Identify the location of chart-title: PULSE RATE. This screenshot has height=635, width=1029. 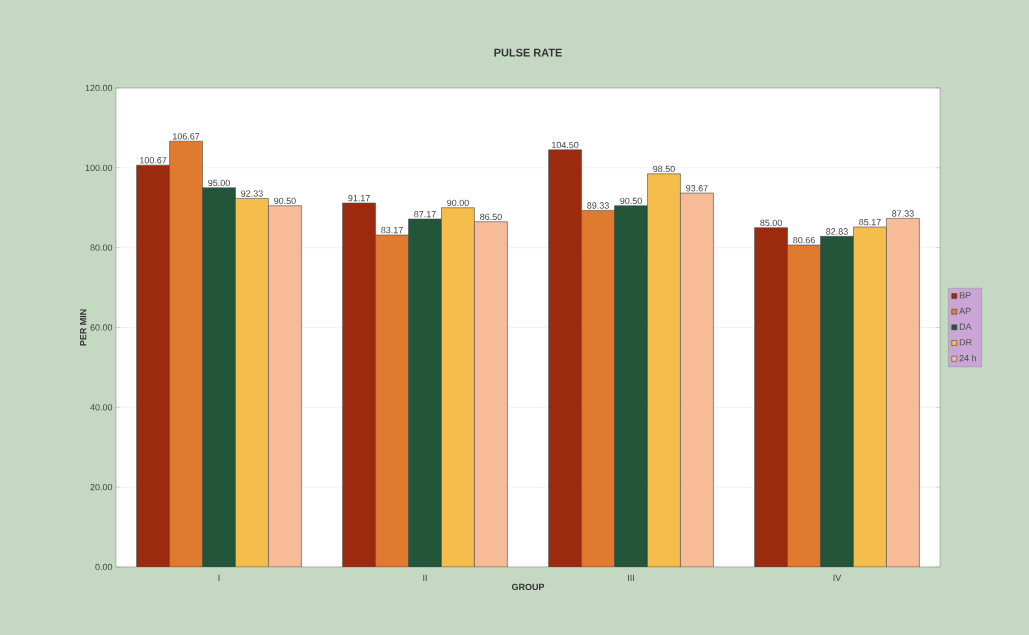
(528, 52).